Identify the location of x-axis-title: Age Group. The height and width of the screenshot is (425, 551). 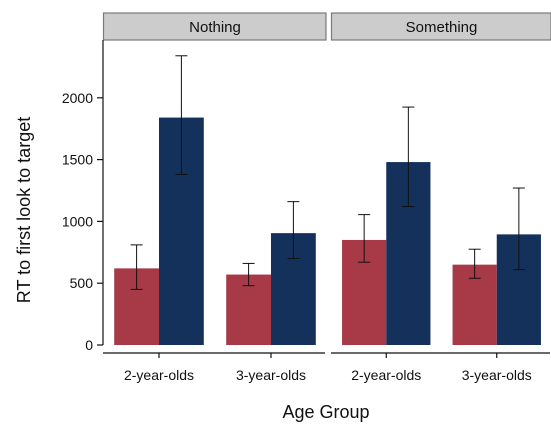
(325, 412).